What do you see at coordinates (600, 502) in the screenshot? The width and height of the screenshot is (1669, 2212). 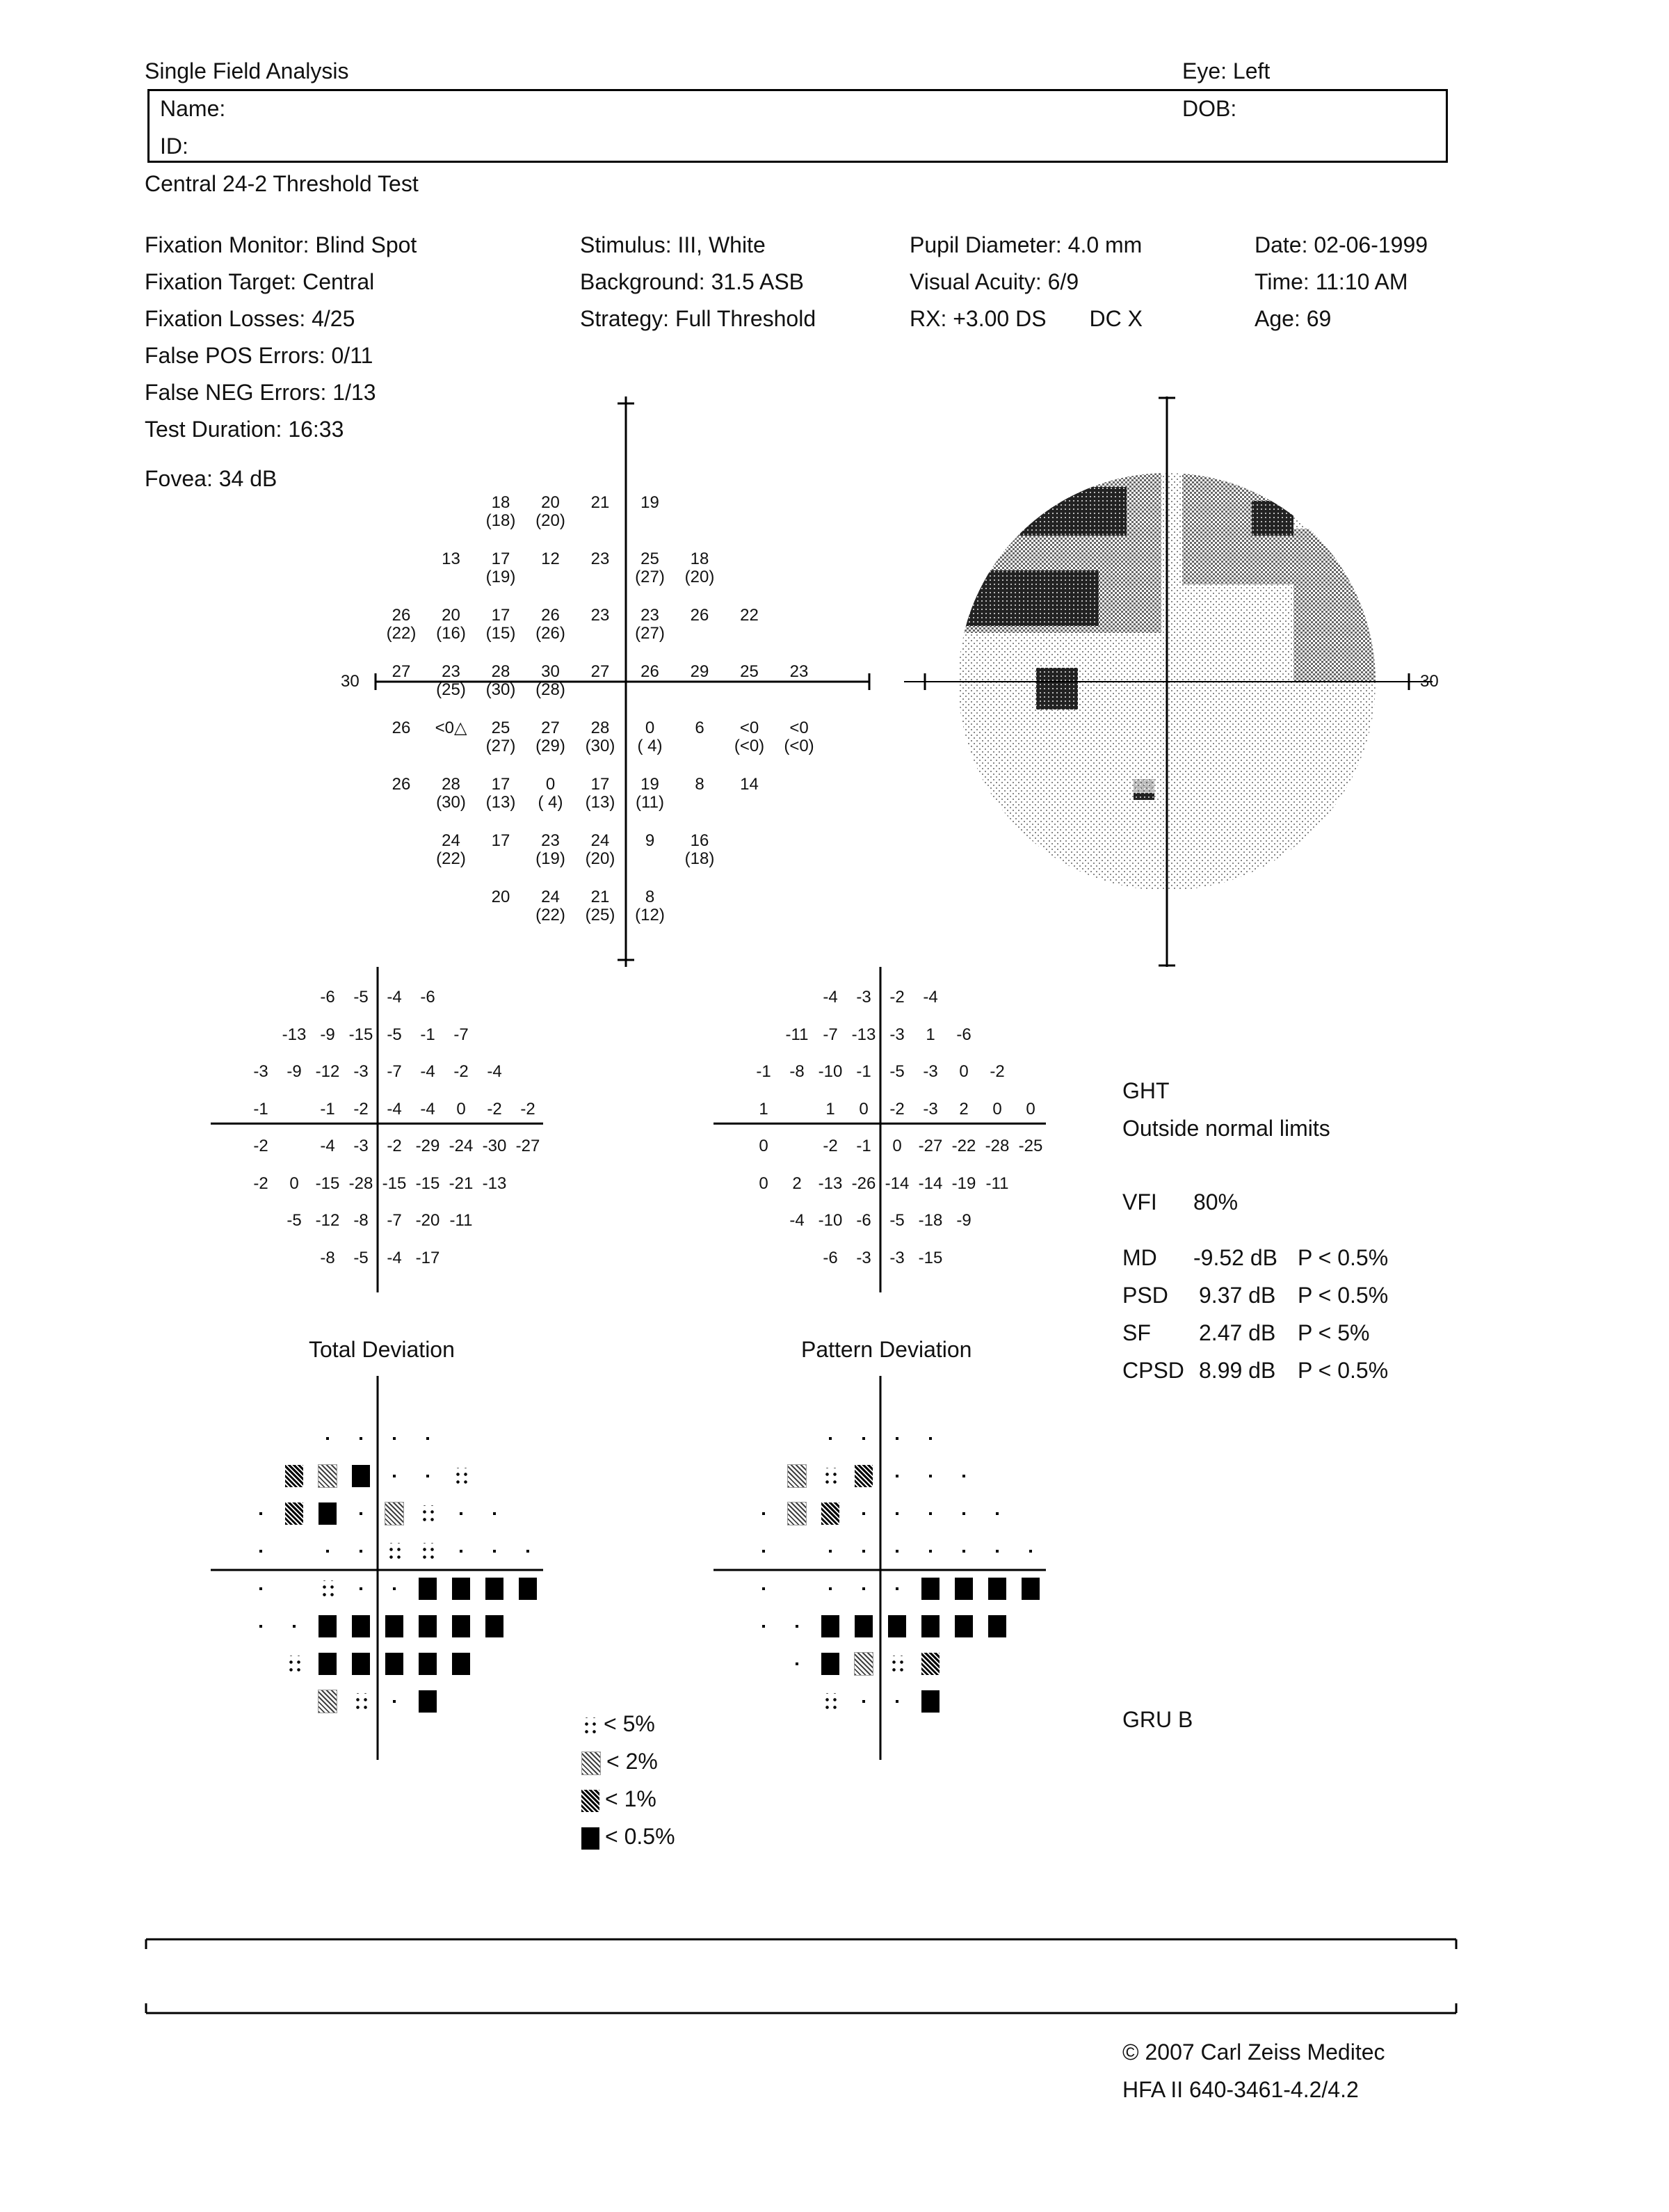 I see `threshold-value: 21` at bounding box center [600, 502].